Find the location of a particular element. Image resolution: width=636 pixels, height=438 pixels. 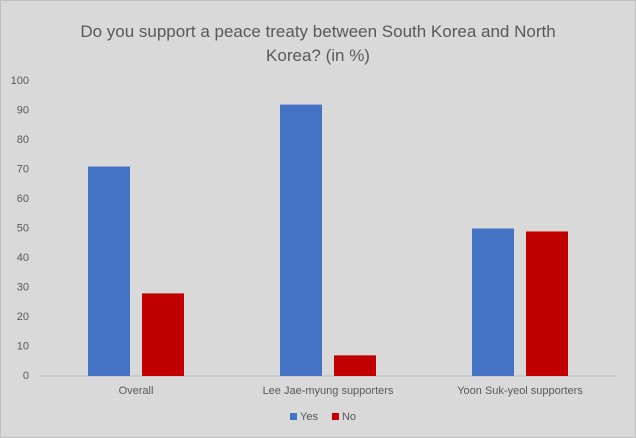

y-tick-label: 70 is located at coordinates (23, 169).